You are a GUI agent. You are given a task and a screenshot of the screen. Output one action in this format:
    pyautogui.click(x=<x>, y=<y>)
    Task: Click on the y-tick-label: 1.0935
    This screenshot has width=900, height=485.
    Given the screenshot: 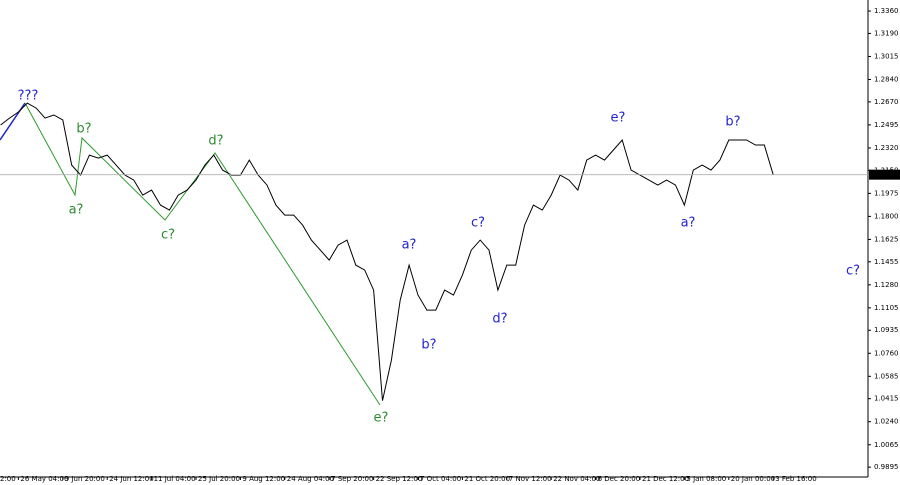 What is the action you would take?
    pyautogui.click(x=886, y=330)
    